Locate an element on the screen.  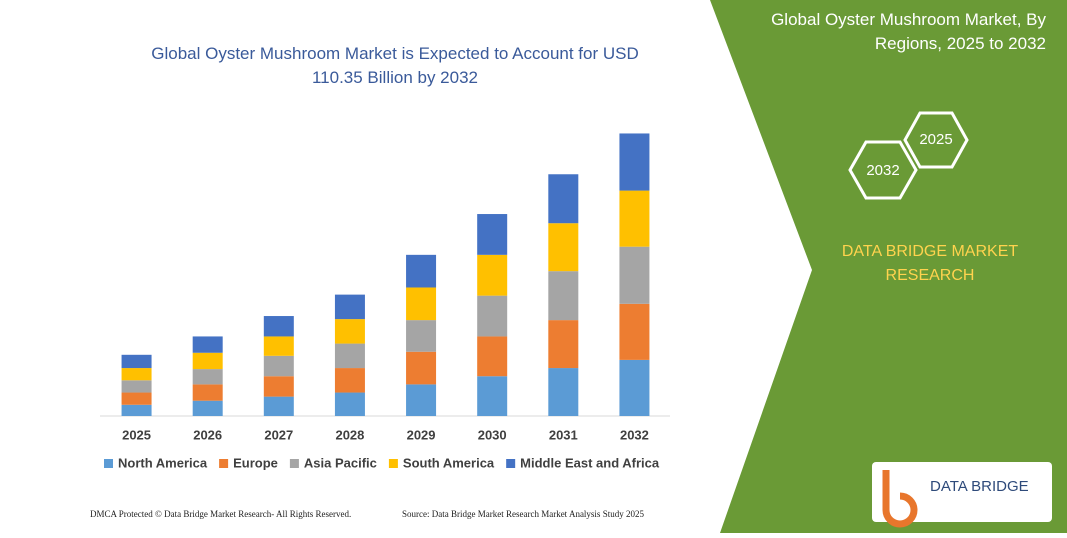
brand-box: DATA BRIDGE MARKET RESEARCH is located at coordinates (930, 263).